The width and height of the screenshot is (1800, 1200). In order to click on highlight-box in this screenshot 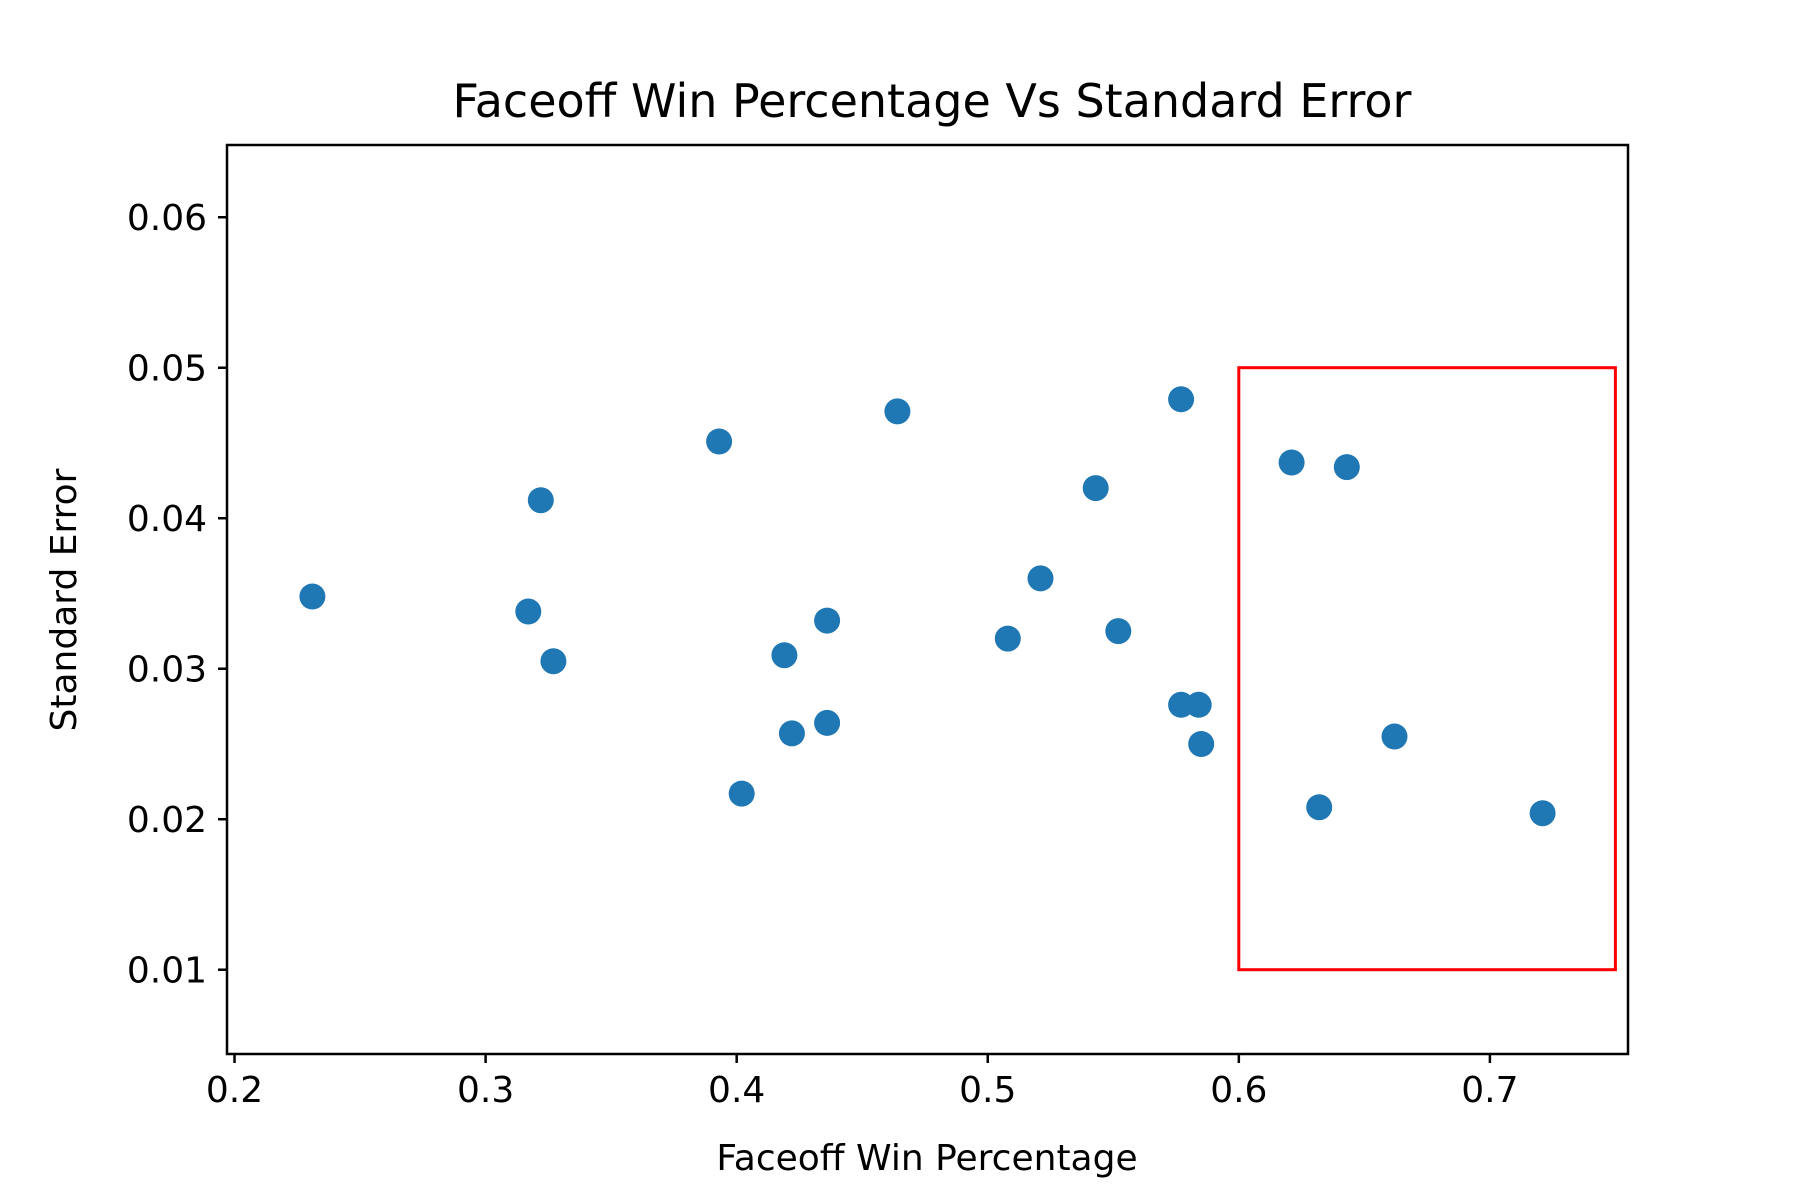, I will do `click(1427, 669)`.